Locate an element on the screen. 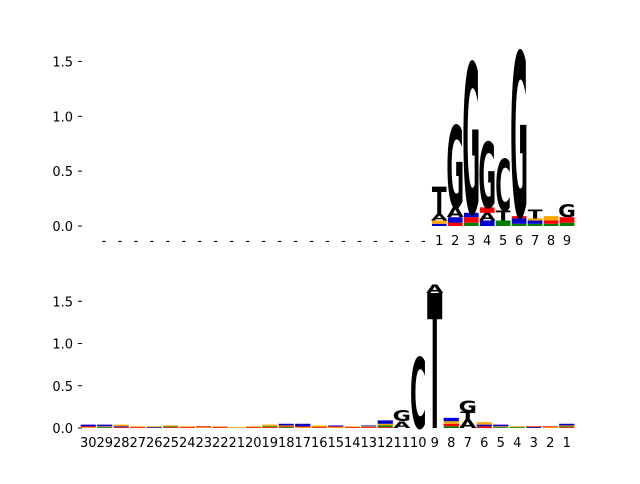  x-tick-label: 9 is located at coordinates (435, 443).